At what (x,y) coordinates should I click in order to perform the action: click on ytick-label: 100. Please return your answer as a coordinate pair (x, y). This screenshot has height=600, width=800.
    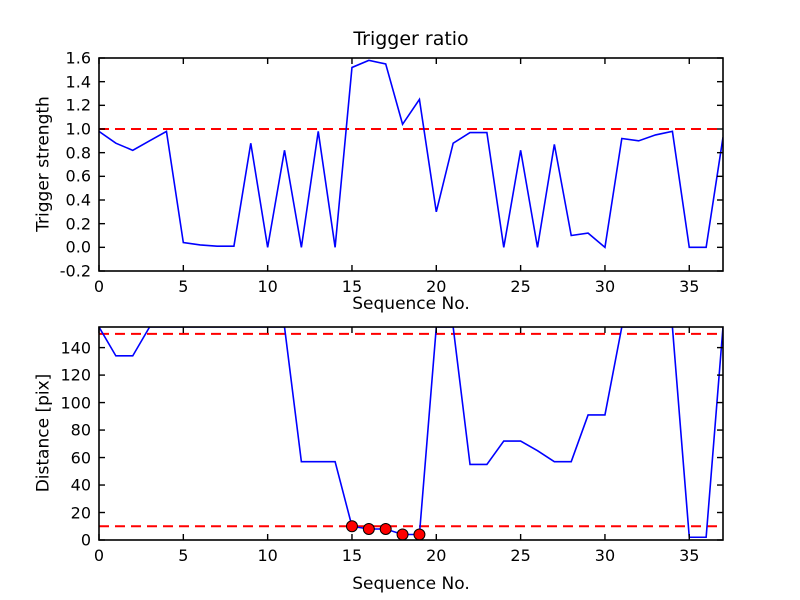
    Looking at the image, I should click on (75, 403).